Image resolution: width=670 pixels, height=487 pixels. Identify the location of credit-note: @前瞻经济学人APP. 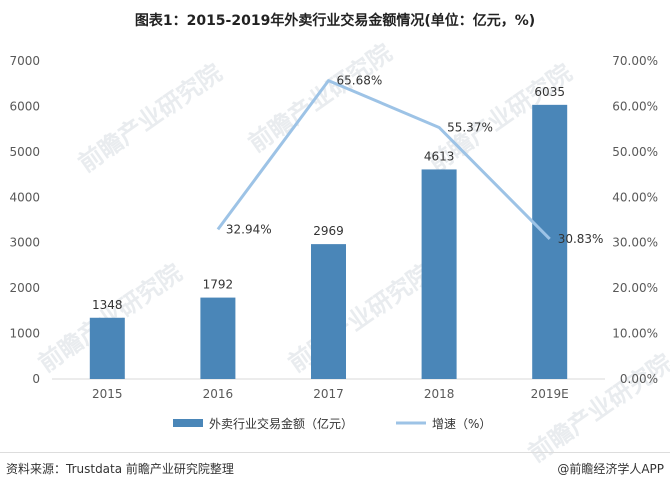
(610, 469).